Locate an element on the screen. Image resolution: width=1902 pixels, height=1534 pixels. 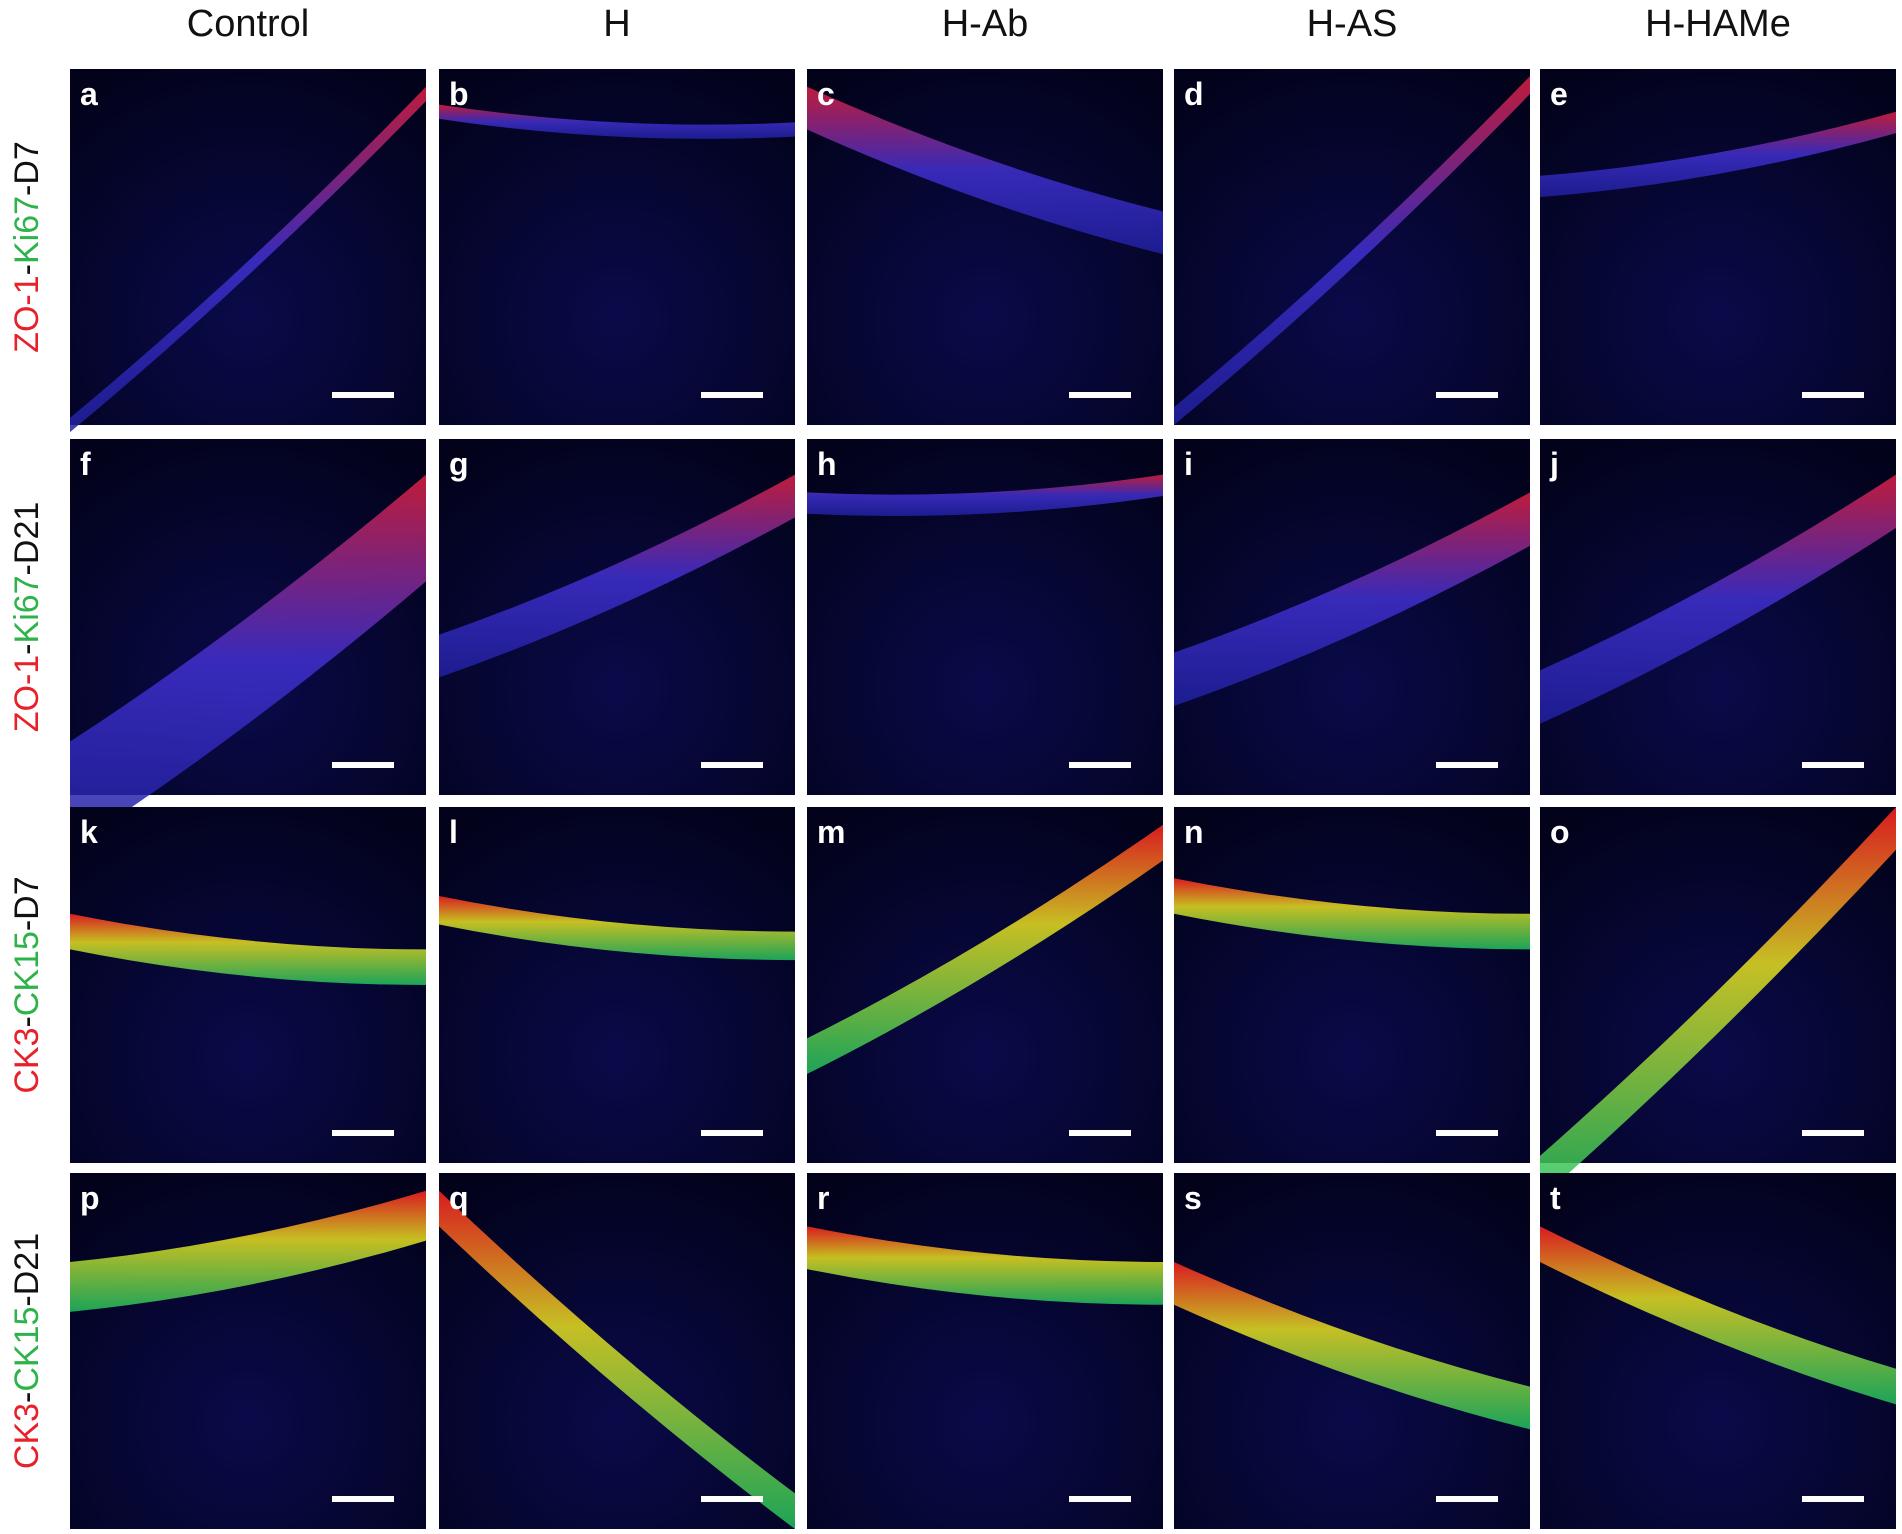
micrograph-panel: p is located at coordinates (248, 1351).